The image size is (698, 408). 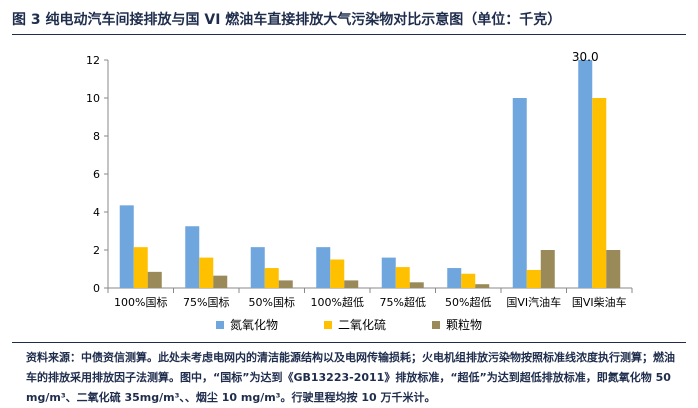 I want to click on legend-label-pm: 颗粒物, so click(x=464, y=325).